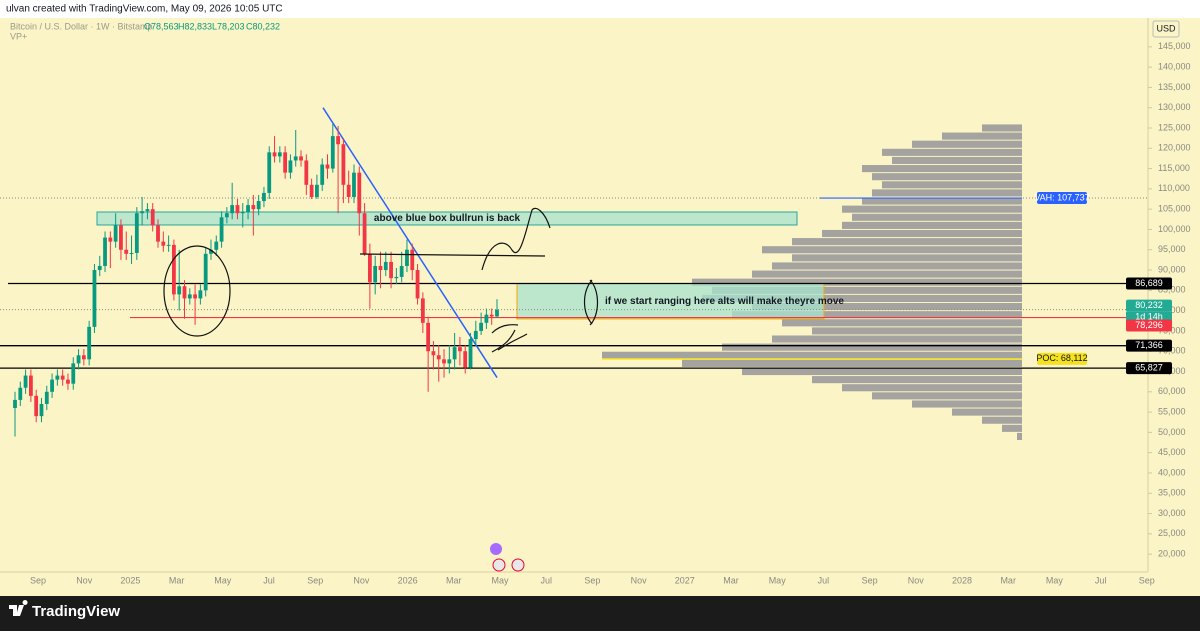 The height and width of the screenshot is (631, 1200). I want to click on vah-label: VAH: 107,737, so click(1061, 197).